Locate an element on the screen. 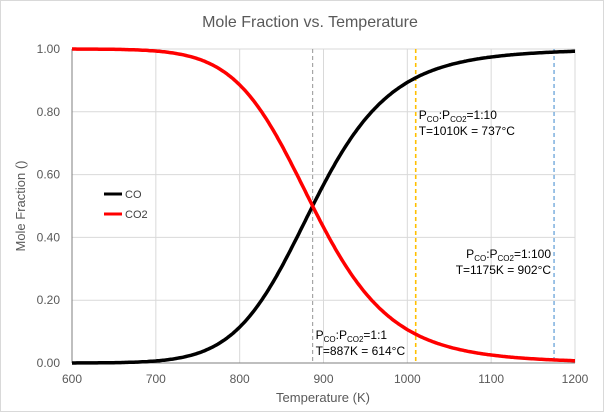  annotation-part: =1:10 is located at coordinates (482, 115).